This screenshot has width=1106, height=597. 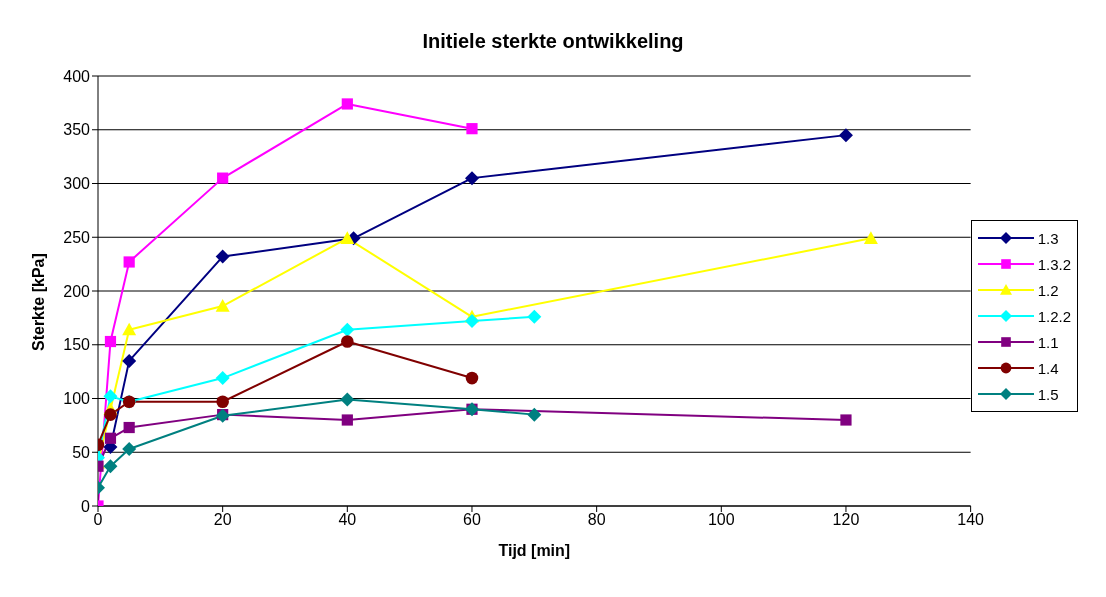 I want to click on y-tick-label: 100, so click(x=77, y=399).